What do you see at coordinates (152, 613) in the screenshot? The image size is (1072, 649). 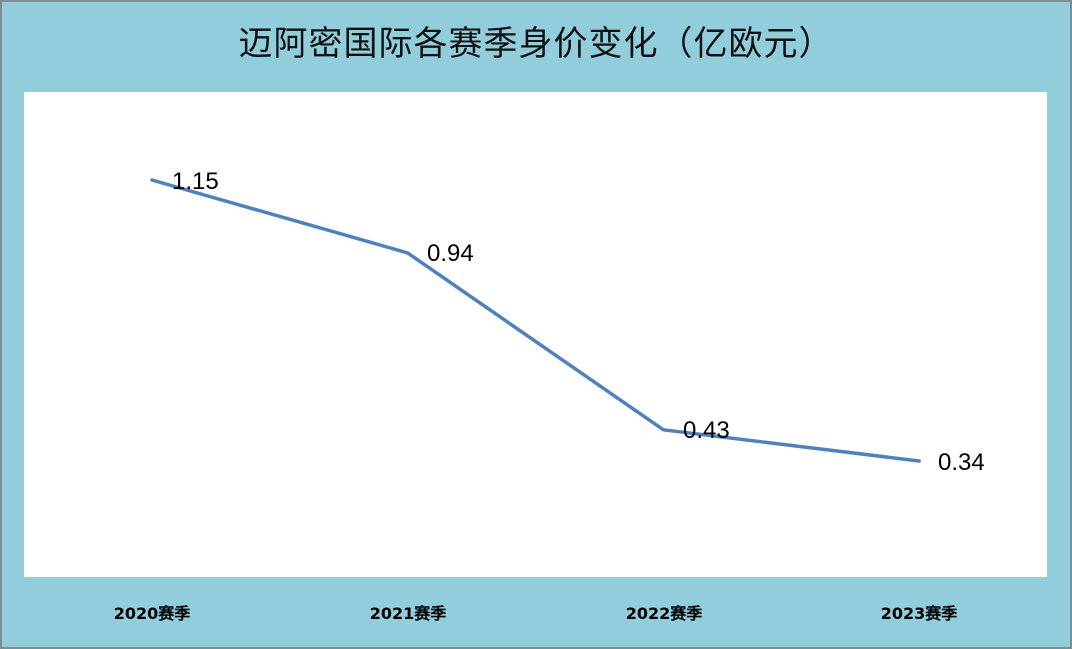 I see `x-tick-label-0: 2020赛季` at bounding box center [152, 613].